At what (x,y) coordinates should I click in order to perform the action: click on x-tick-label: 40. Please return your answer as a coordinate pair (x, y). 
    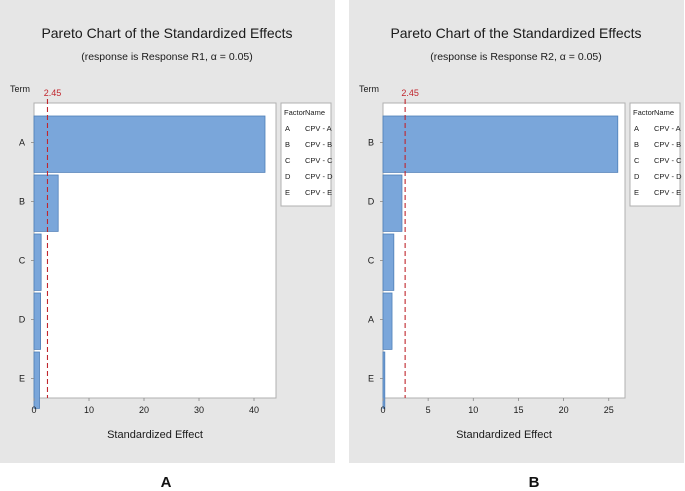
    Looking at the image, I should click on (254, 410).